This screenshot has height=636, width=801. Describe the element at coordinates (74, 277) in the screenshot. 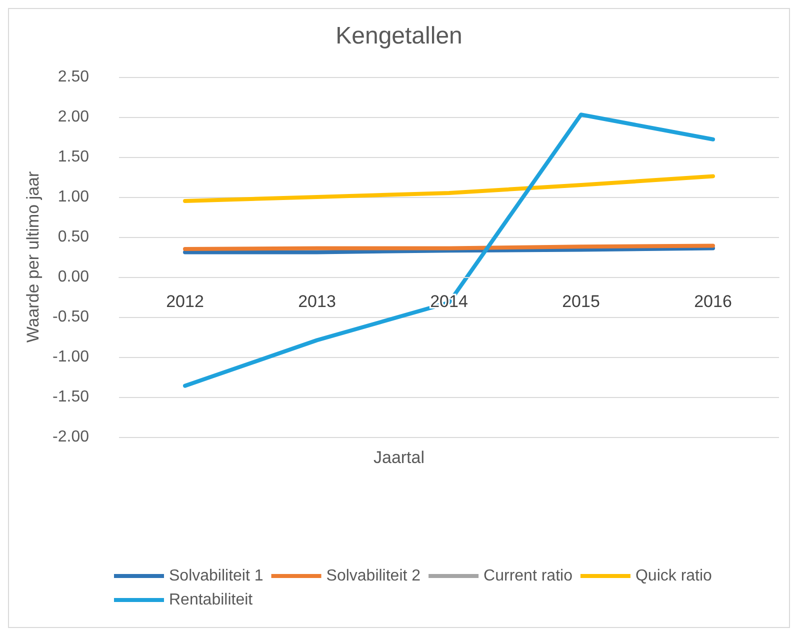

I see `y-tick-label: 0.00` at that location.